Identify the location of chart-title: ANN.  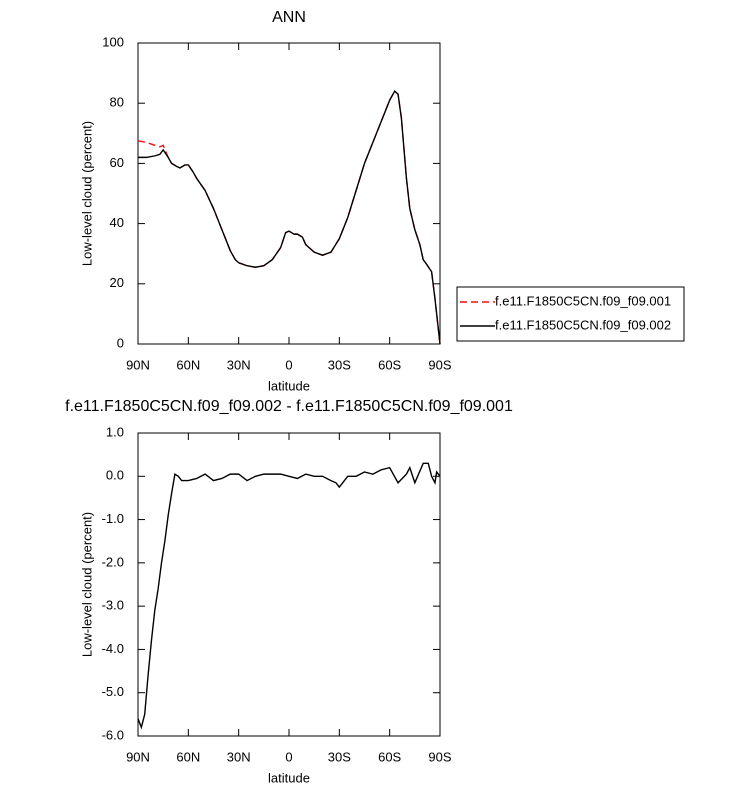
(289, 17).